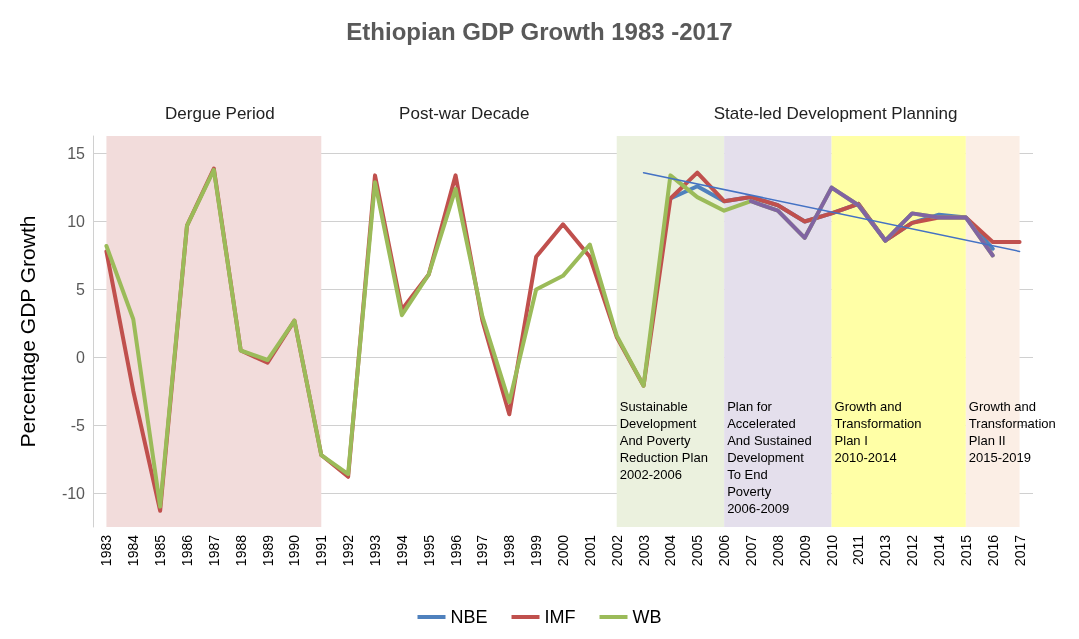 The height and width of the screenshot is (639, 1079). I want to click on x-tick-label: 2008, so click(777, 550).